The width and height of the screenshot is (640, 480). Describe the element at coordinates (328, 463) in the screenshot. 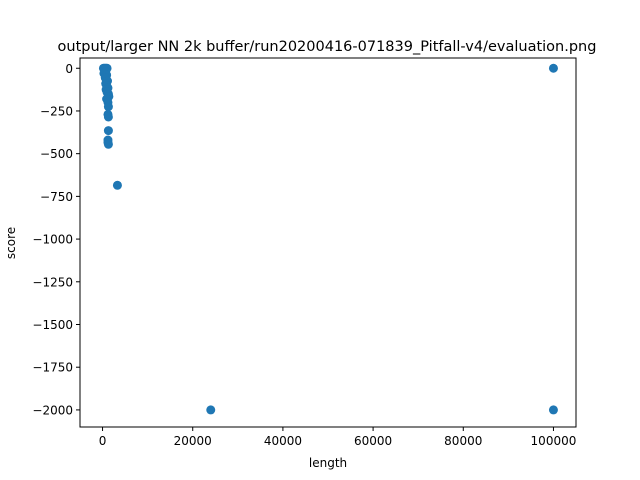

I see `x-axis-label: length` at that location.